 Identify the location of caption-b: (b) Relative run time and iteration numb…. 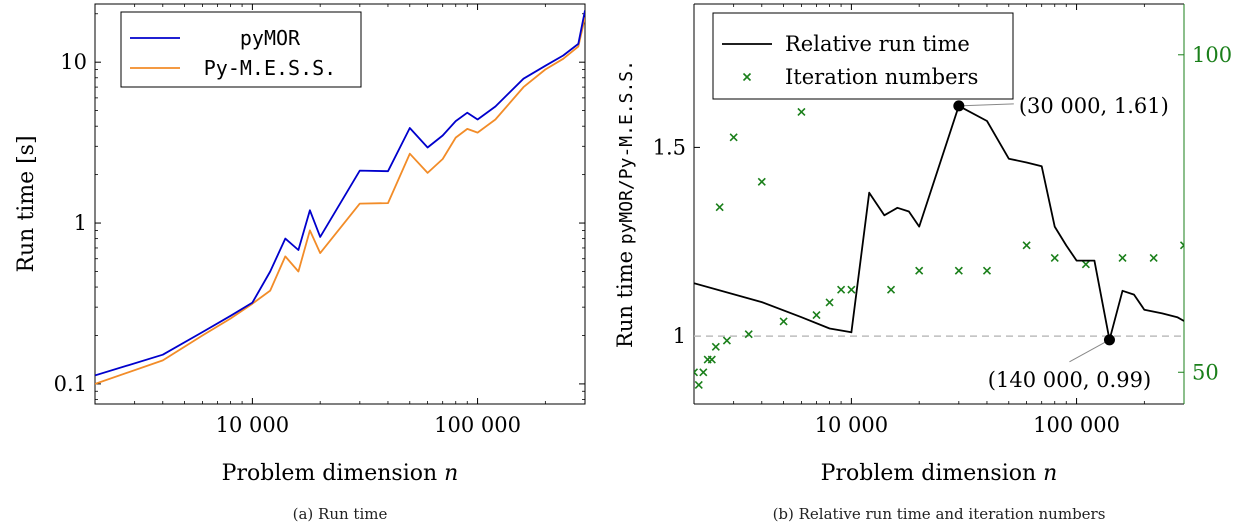
(939, 514).